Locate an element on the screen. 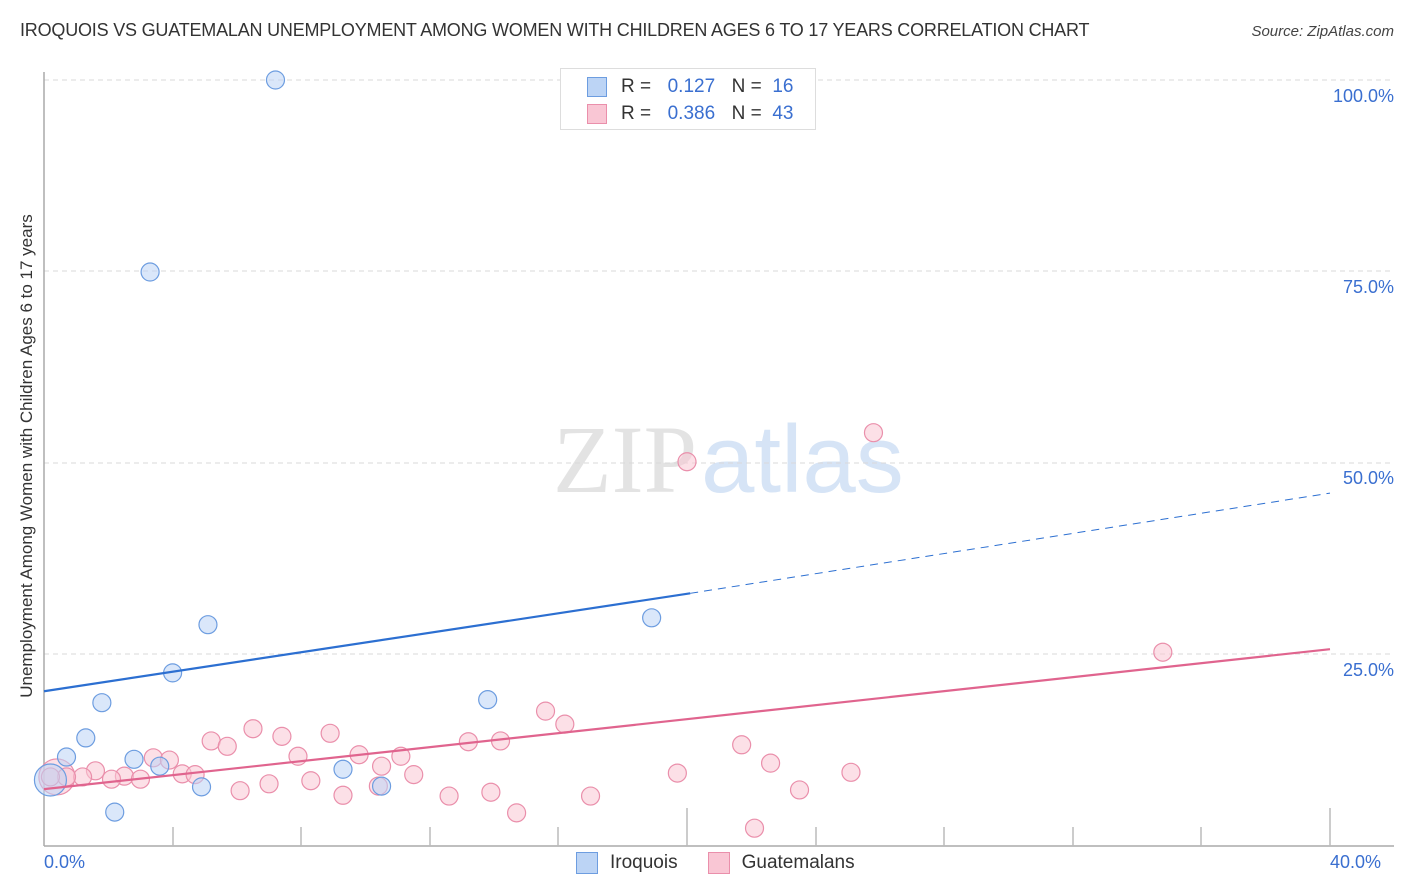  legend-label: Iroquois is located at coordinates (644, 862).